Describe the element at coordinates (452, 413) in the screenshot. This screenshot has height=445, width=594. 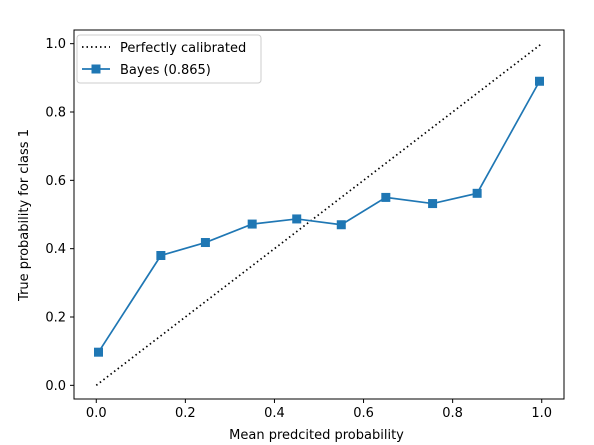
I see `x-tick-label: 0.8` at that location.